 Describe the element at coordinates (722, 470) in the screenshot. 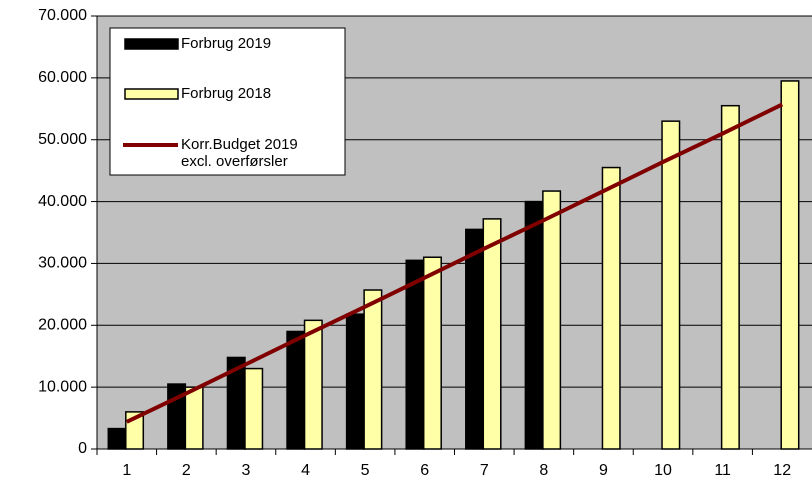

I see `x-tick-label: 11` at that location.